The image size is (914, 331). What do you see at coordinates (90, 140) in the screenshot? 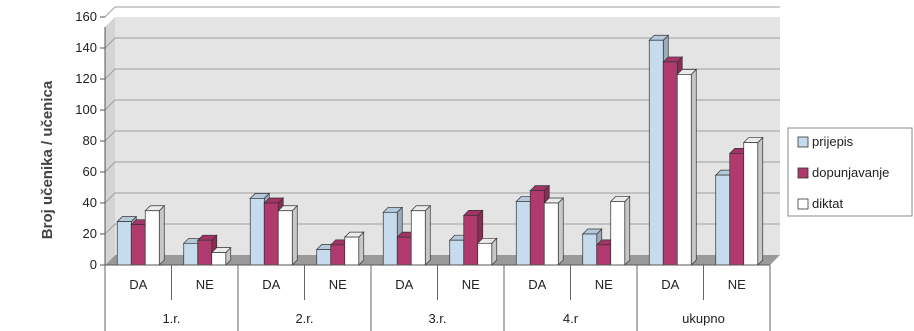
I see `y-tick-label: 80` at bounding box center [90, 140].